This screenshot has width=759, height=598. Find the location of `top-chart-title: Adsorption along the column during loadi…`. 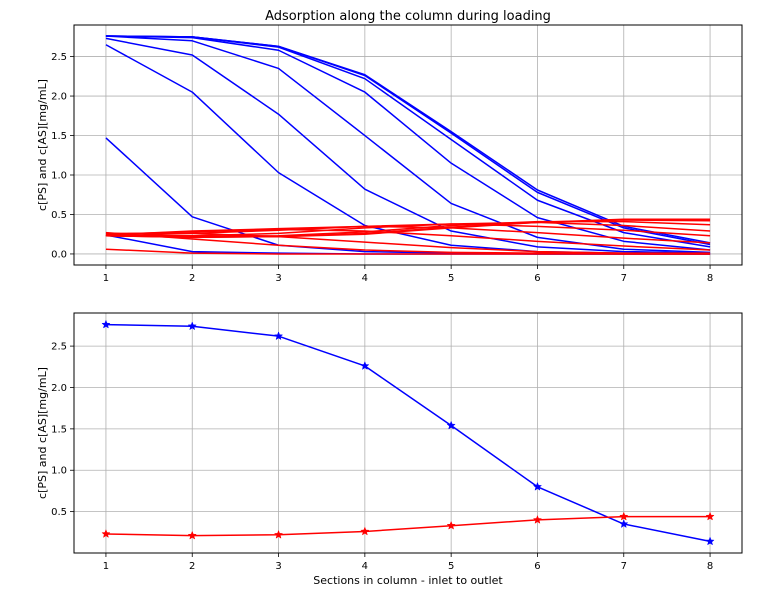

top-chart-title: Adsorption along the column during loadi… is located at coordinates (408, 16).